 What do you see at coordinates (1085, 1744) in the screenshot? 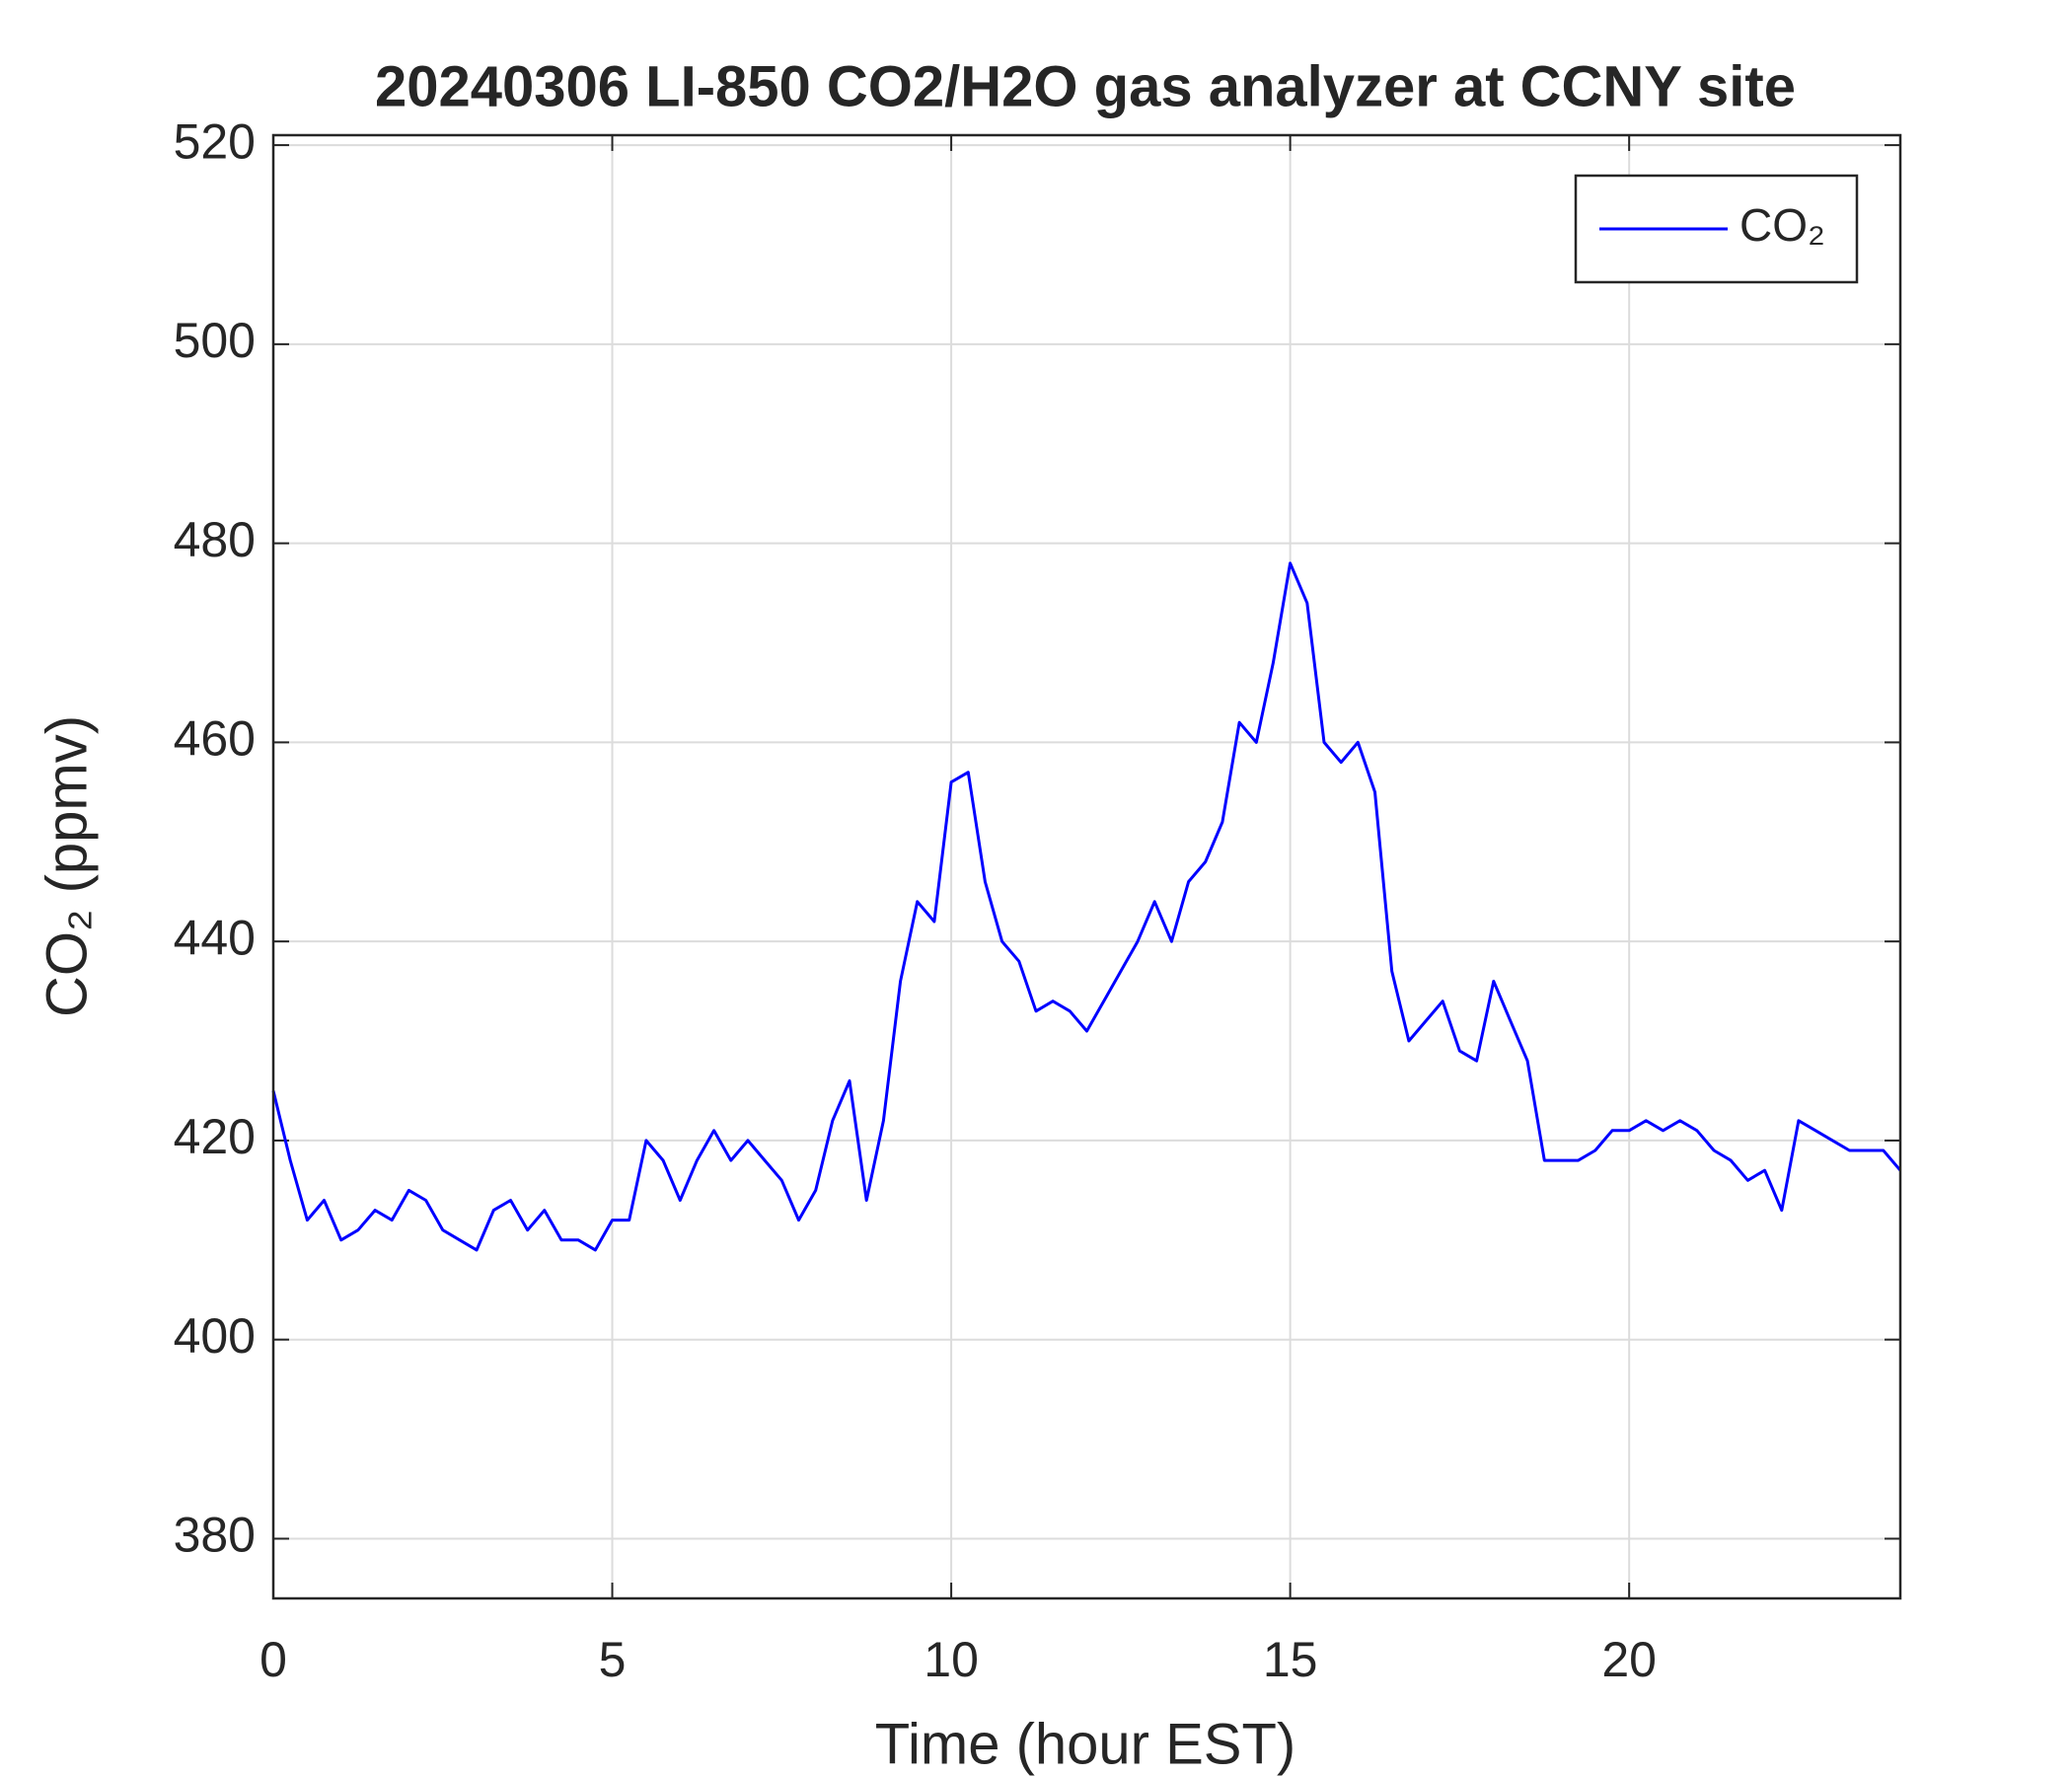
I see `x-axis-label: Time (hour EST)` at bounding box center [1085, 1744].